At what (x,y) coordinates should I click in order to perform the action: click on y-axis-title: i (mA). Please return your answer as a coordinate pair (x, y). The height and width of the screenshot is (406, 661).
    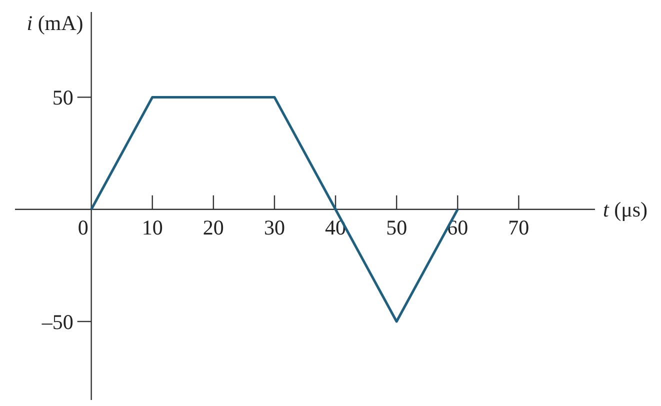
    Looking at the image, I should click on (55, 23).